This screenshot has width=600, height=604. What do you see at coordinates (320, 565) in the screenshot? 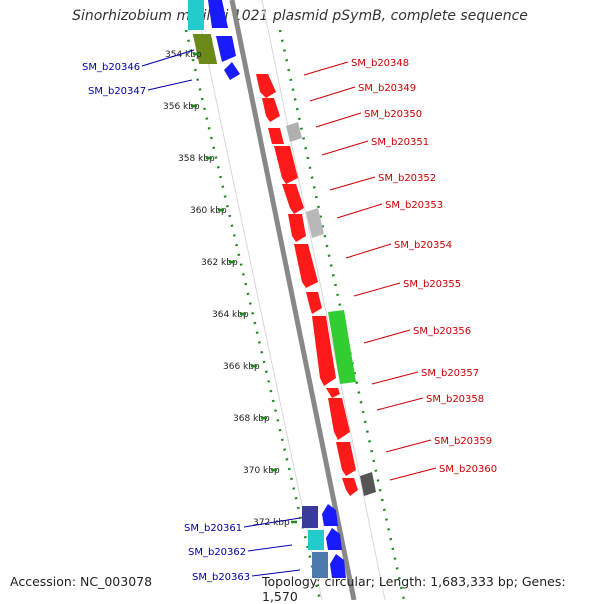
I see `gene-steel-block` at bounding box center [320, 565].